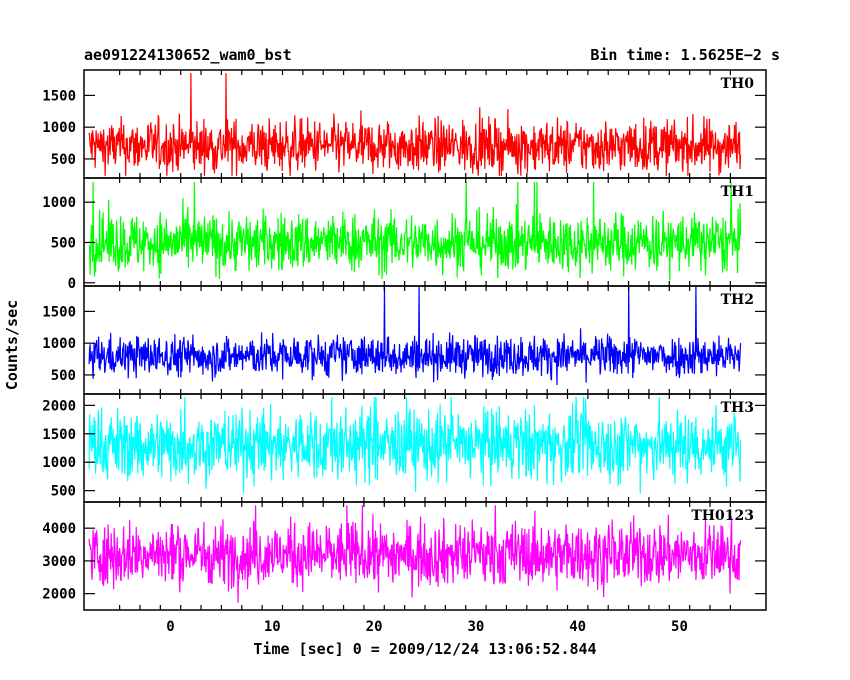 The height and width of the screenshot is (680, 850). I want to click on plot-title-left: ae091224130652_wam0_bst, so click(188, 55).